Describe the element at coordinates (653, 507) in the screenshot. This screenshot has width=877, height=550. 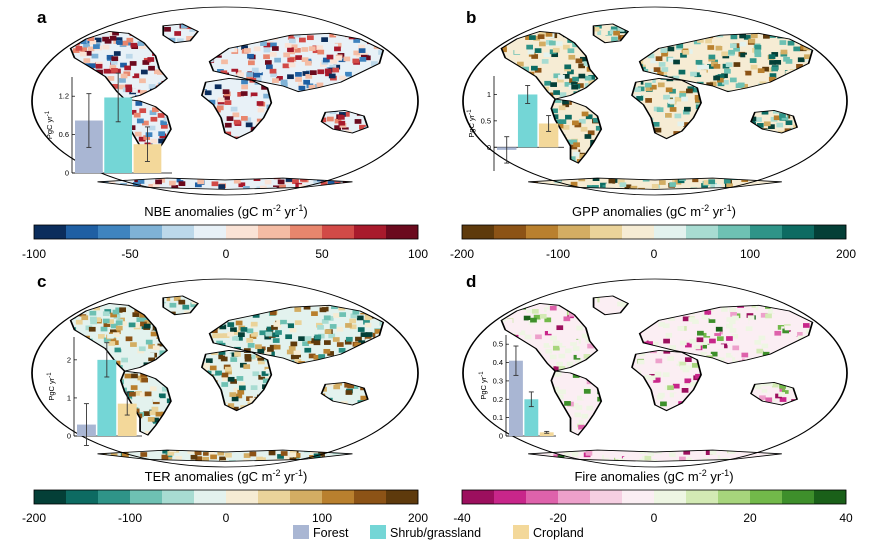
I see `colorbar: -40 -20 0 20 40` at that location.